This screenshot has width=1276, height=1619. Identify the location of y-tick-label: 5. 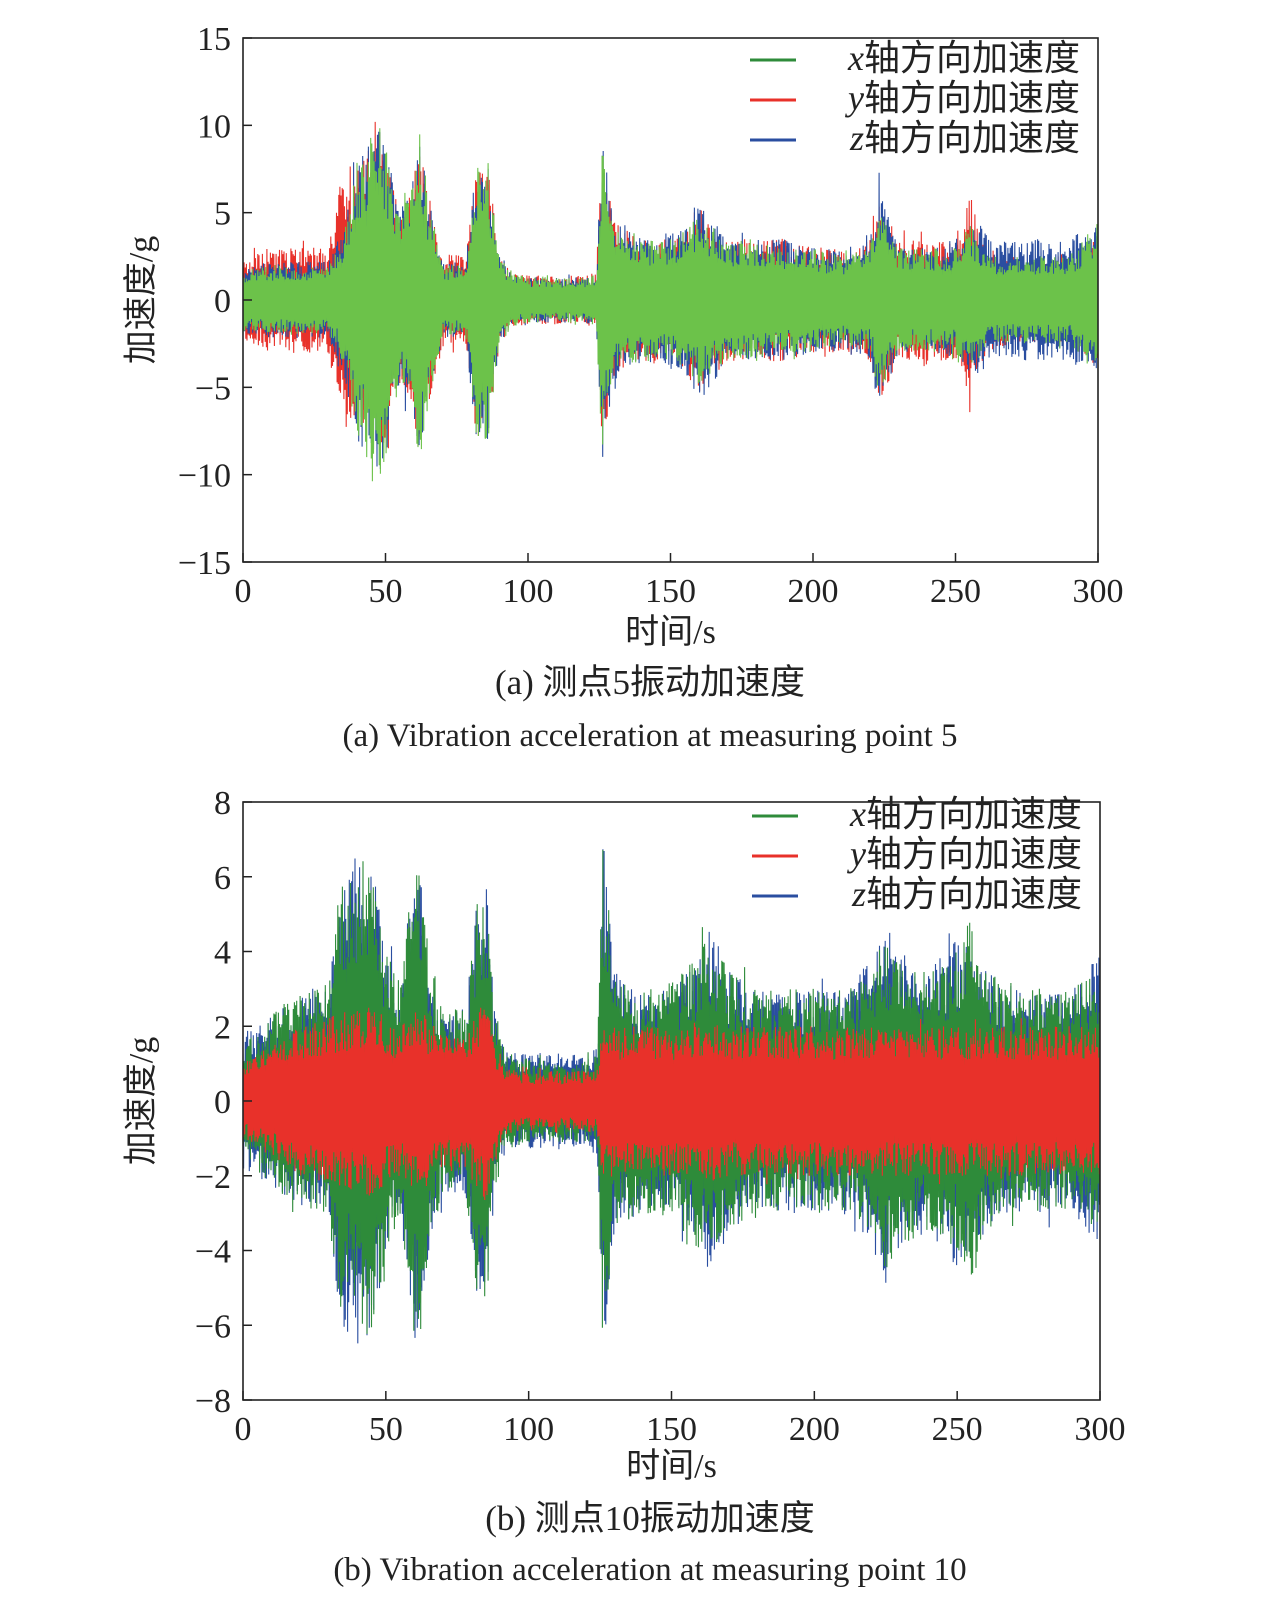
(222, 214).